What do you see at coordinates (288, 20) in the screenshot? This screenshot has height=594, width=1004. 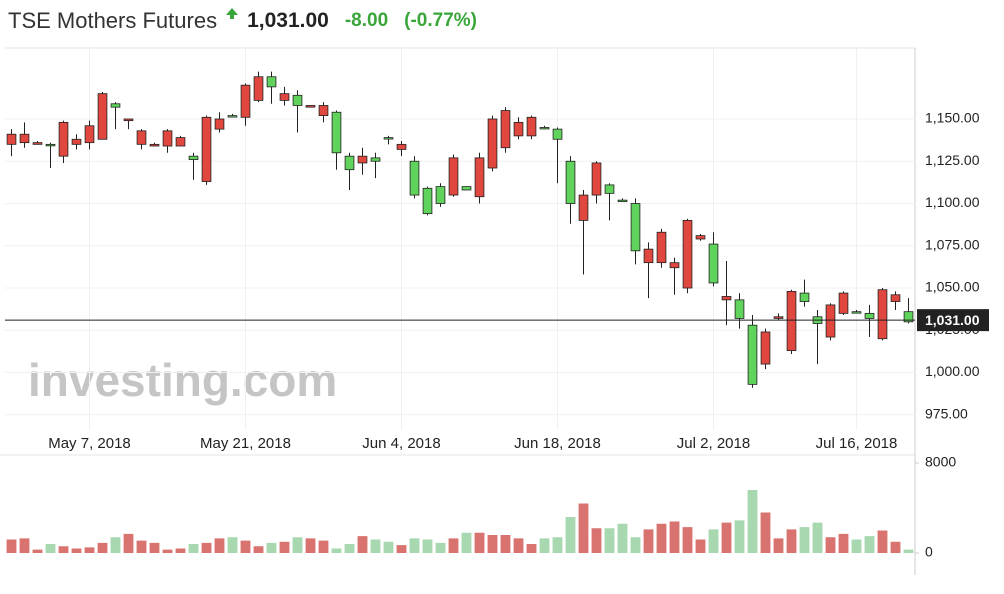 I see `last-price: 1,031.00` at bounding box center [288, 20].